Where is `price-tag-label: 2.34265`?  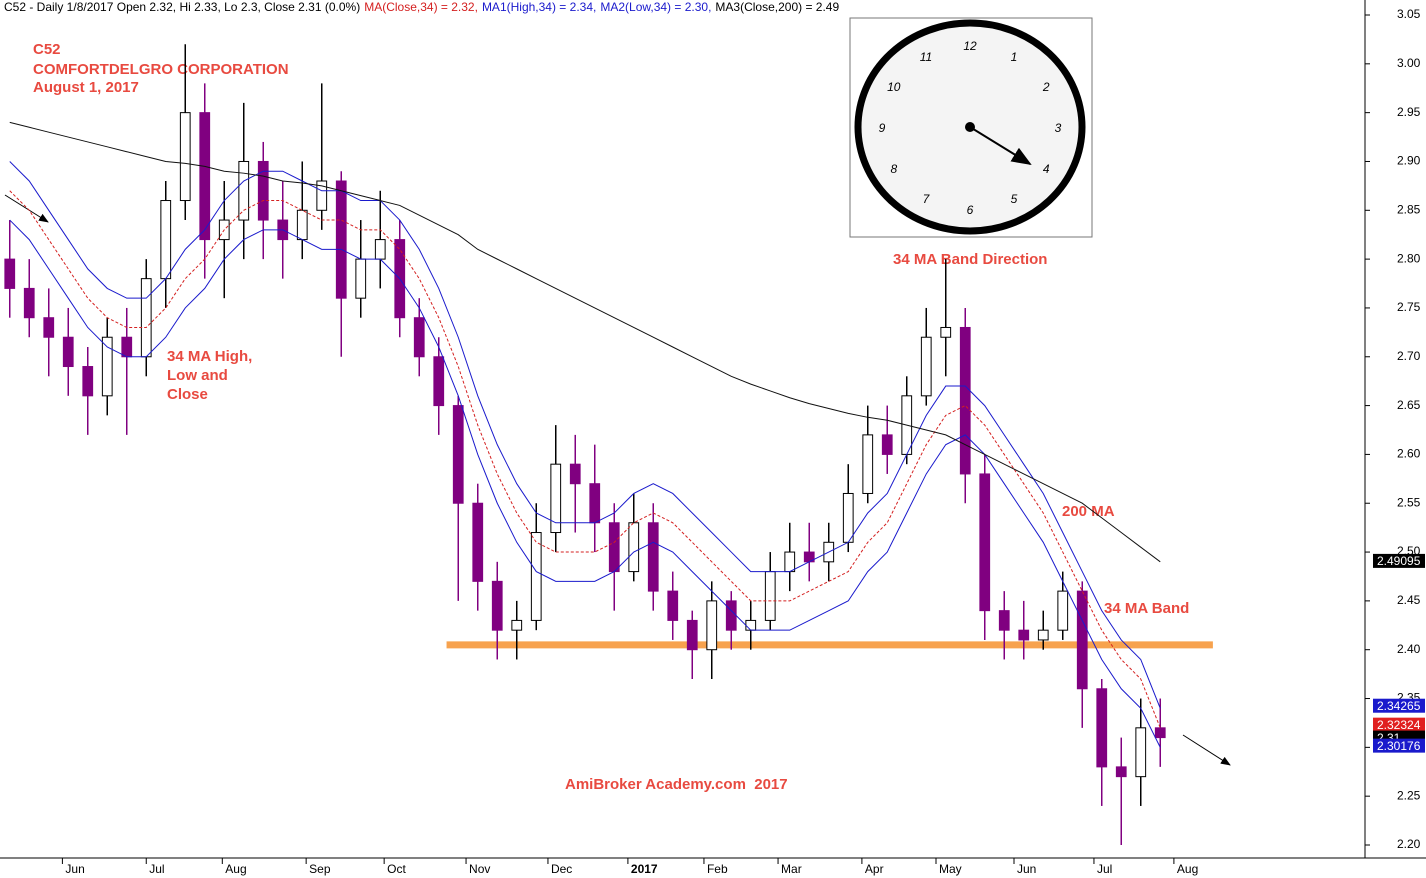 price-tag-label: 2.34265 is located at coordinates (1399, 706).